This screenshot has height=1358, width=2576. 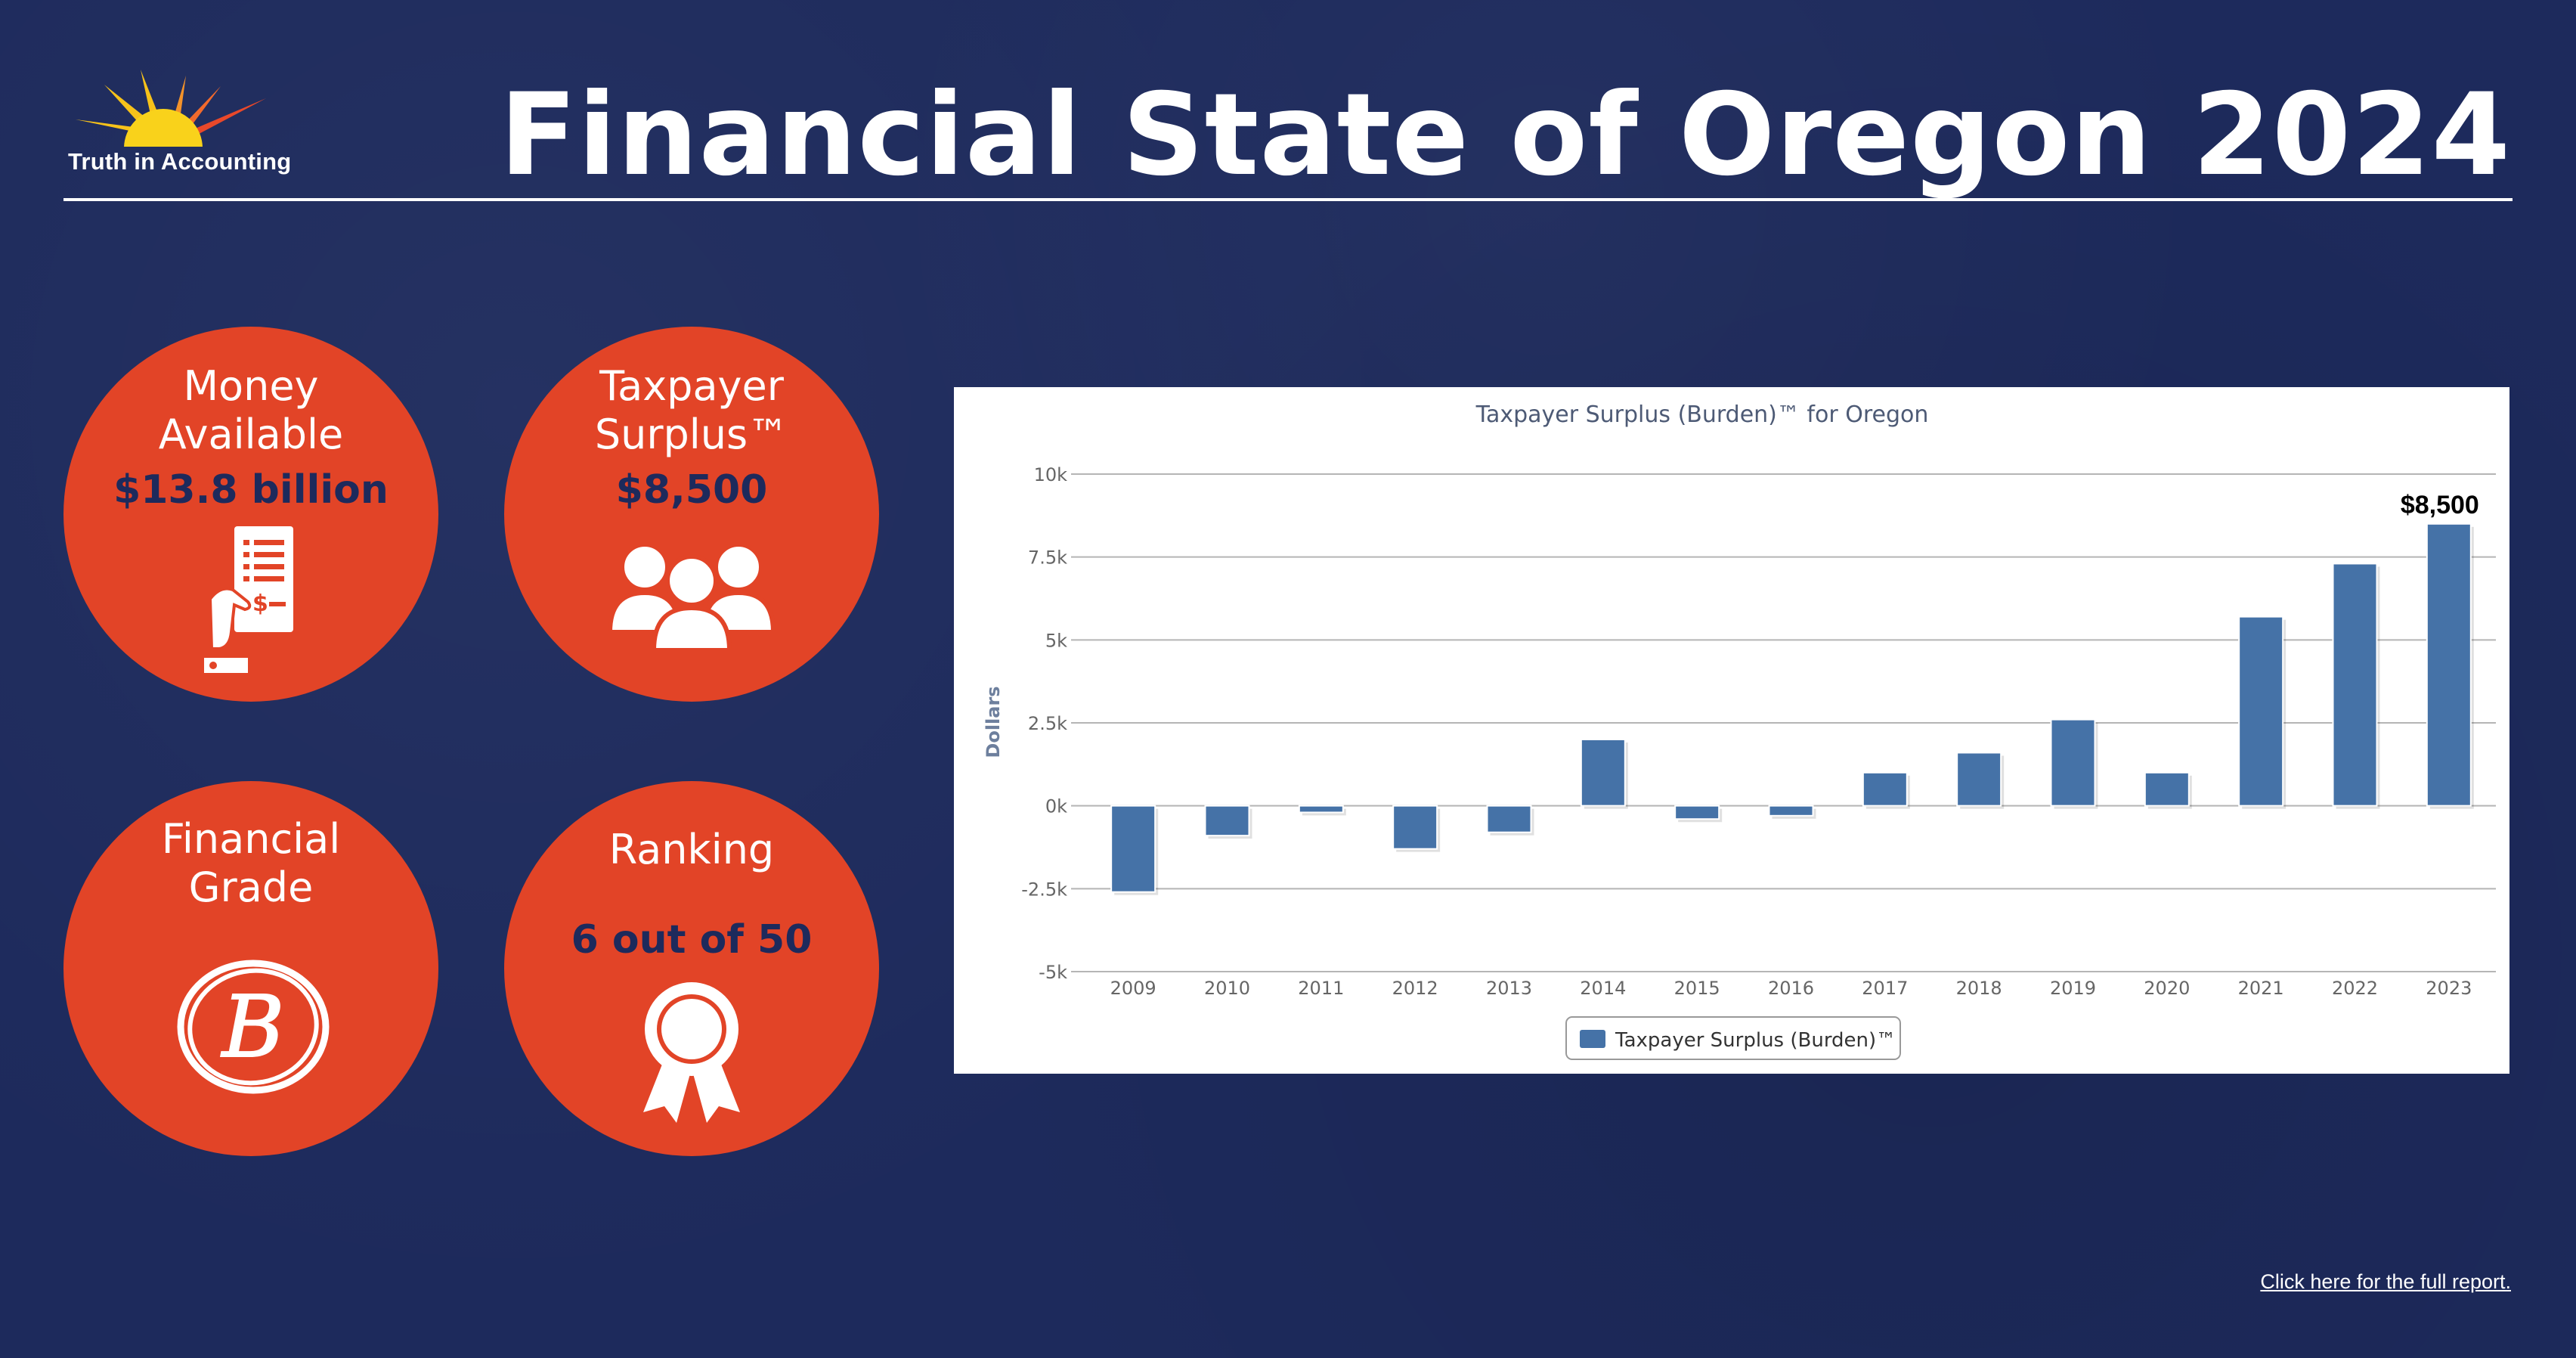 I want to click on x-tick-label: 2023, so click(x=2449, y=988).